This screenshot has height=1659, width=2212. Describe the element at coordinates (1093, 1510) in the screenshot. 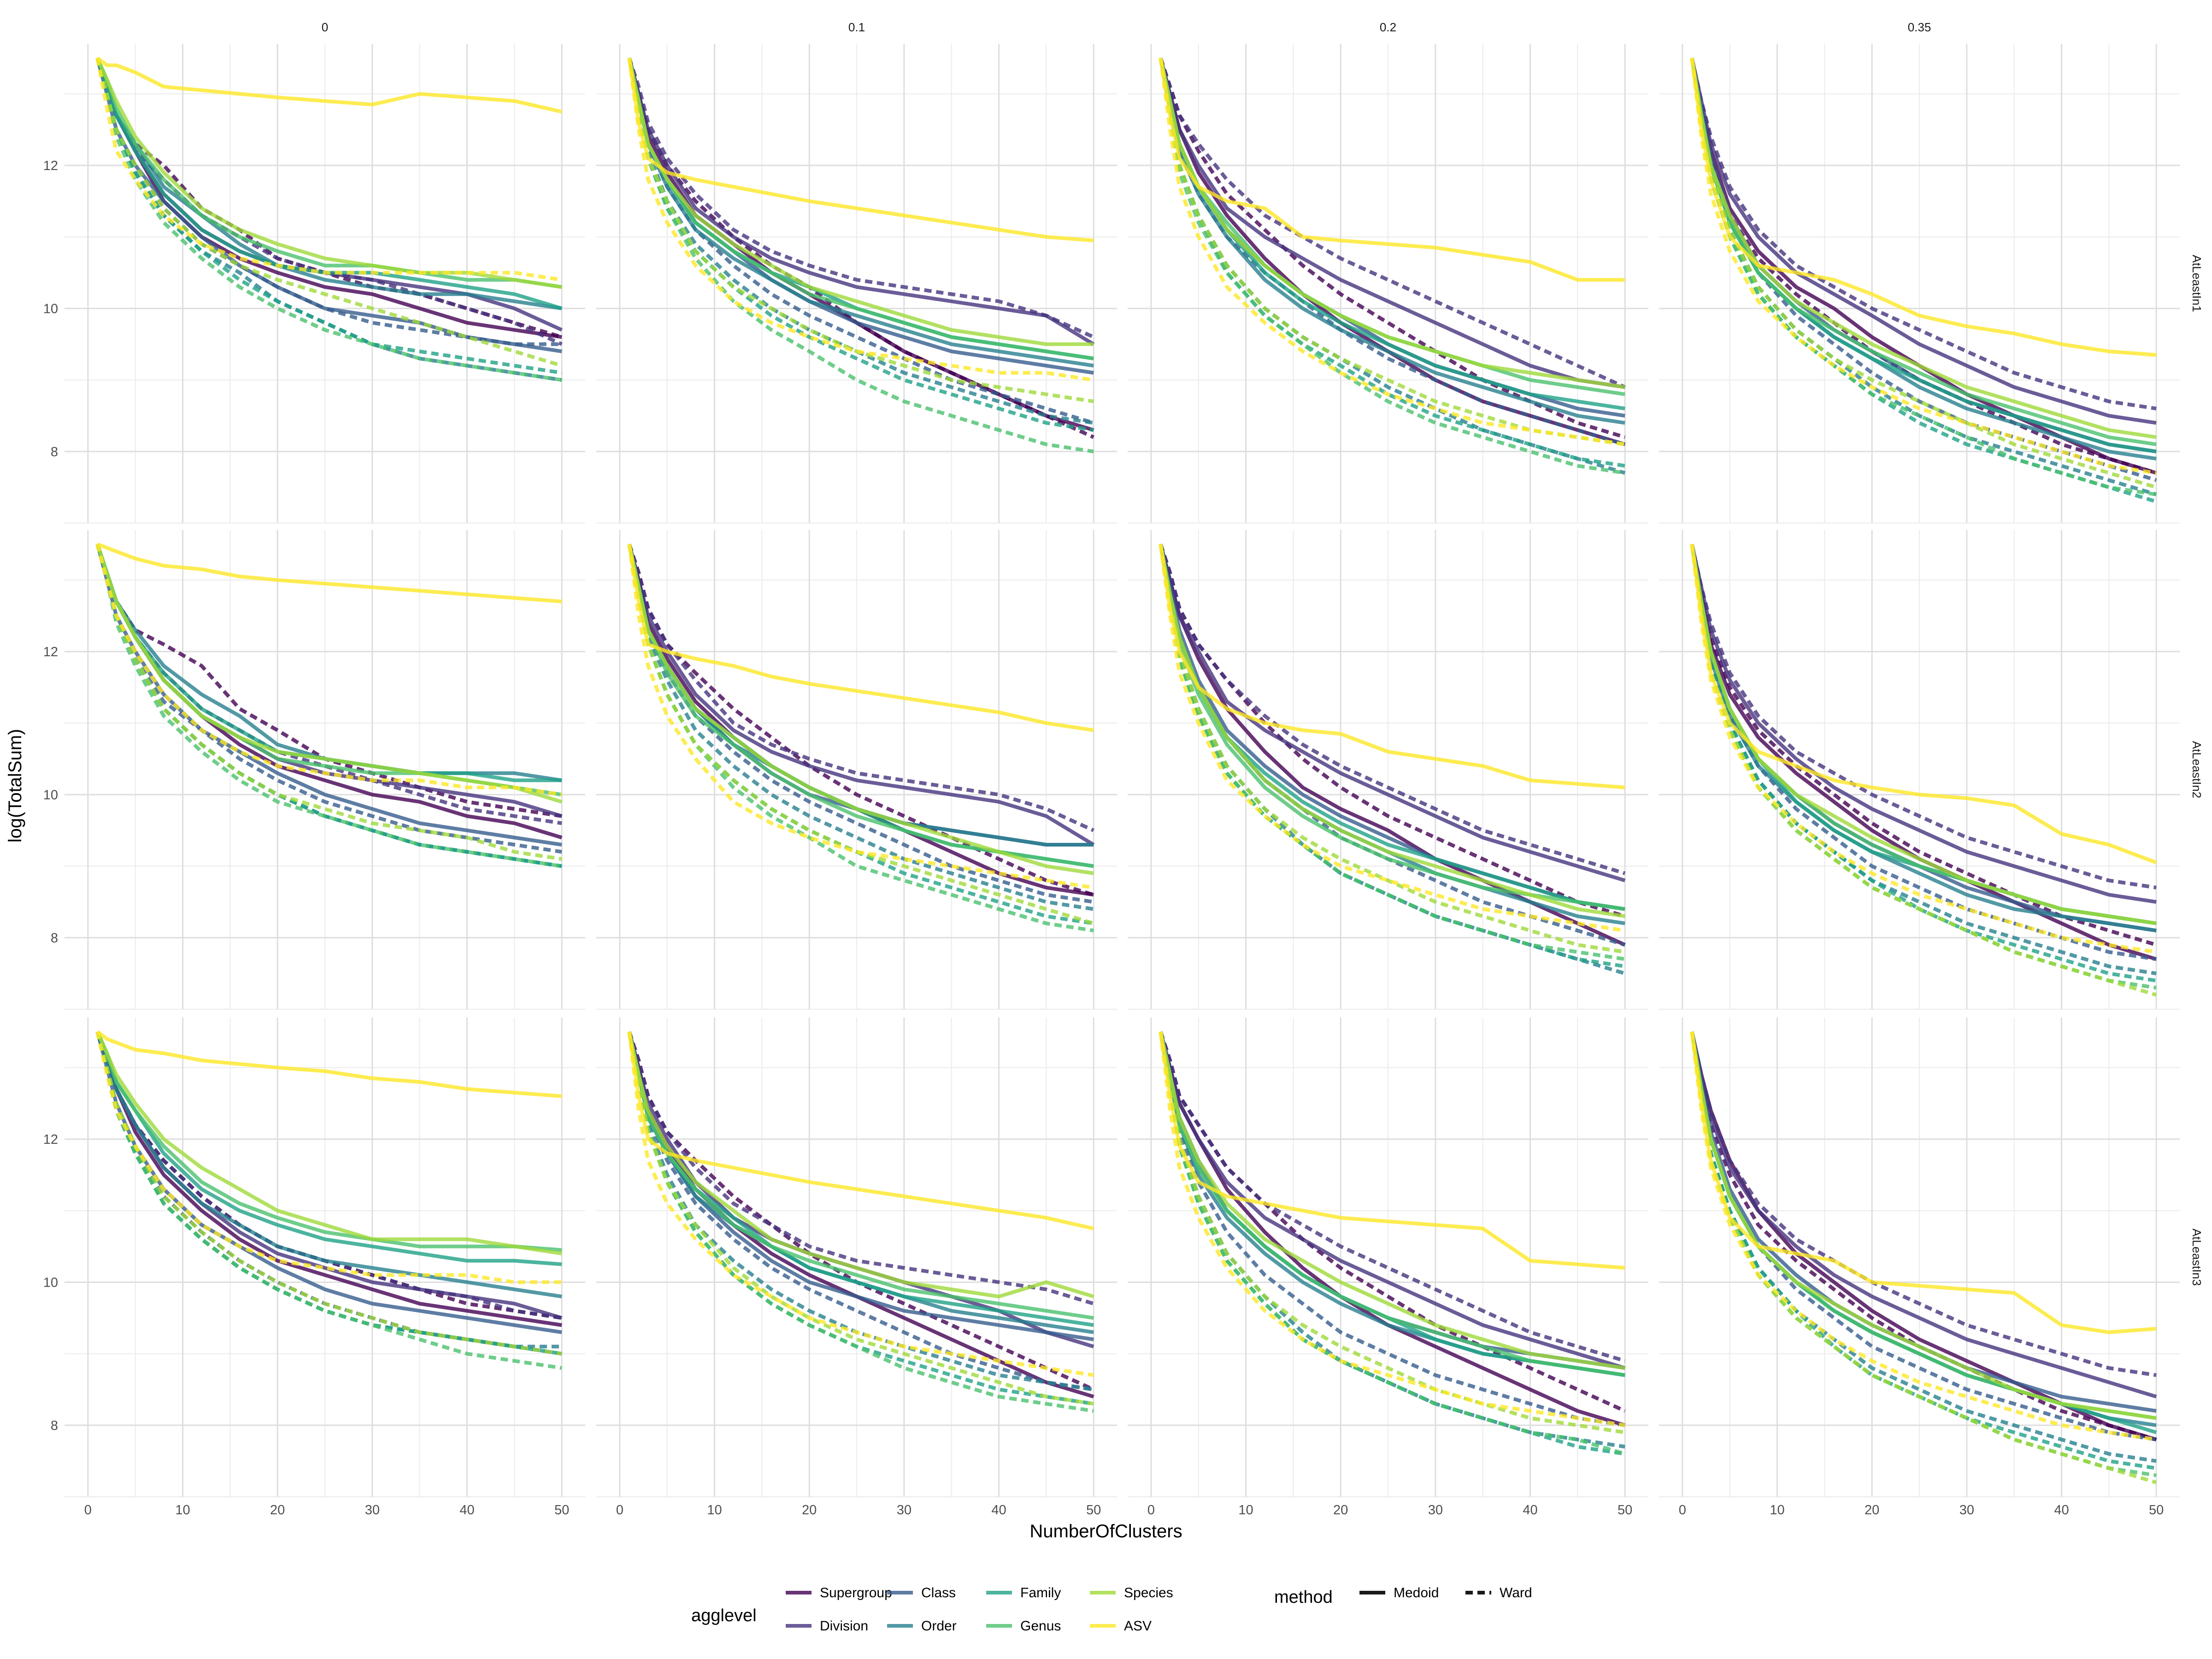

I see `x-tick-label: 50` at that location.